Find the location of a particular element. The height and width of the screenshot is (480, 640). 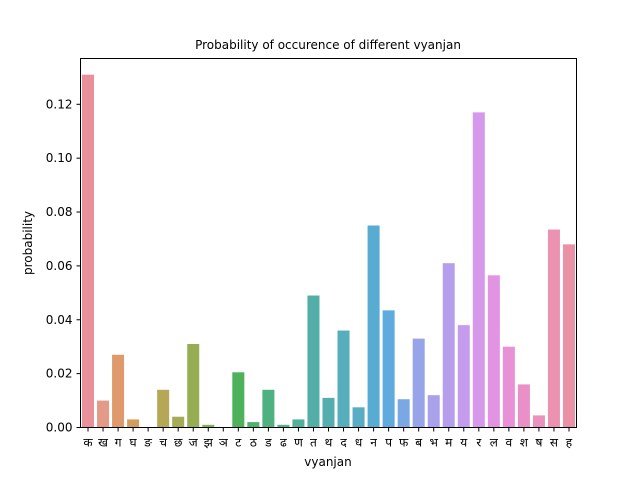

x-tick-label: झ is located at coordinates (209, 443).